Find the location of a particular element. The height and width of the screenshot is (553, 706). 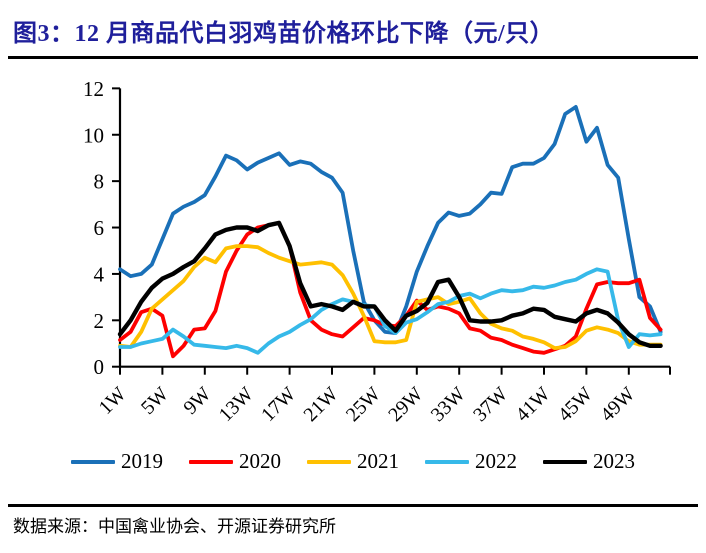

data-source-label: 数据来源：中国禽业协会、开源证券研究所 is located at coordinates (174, 526).